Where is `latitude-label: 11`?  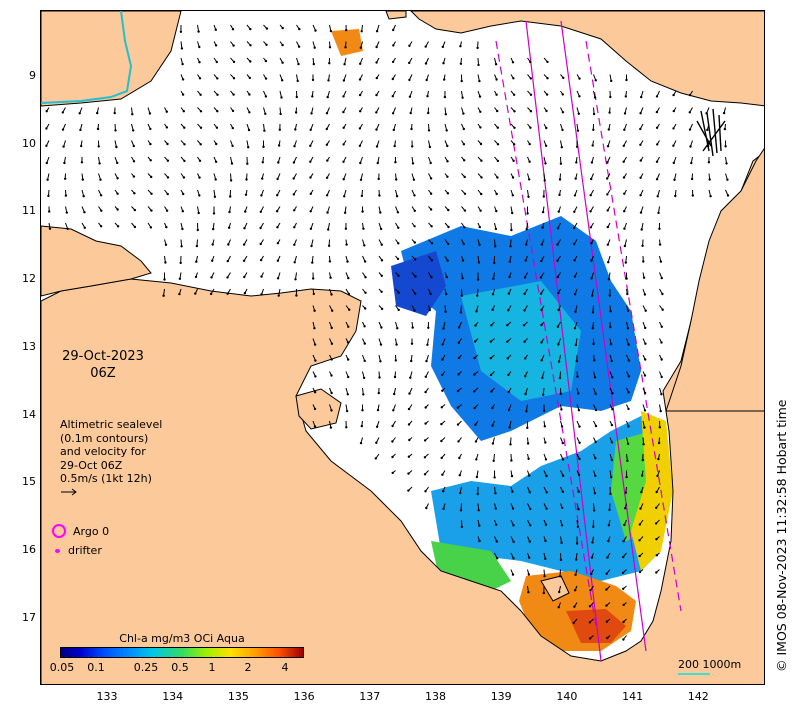
latitude-label: 11 is located at coordinates (29, 211).